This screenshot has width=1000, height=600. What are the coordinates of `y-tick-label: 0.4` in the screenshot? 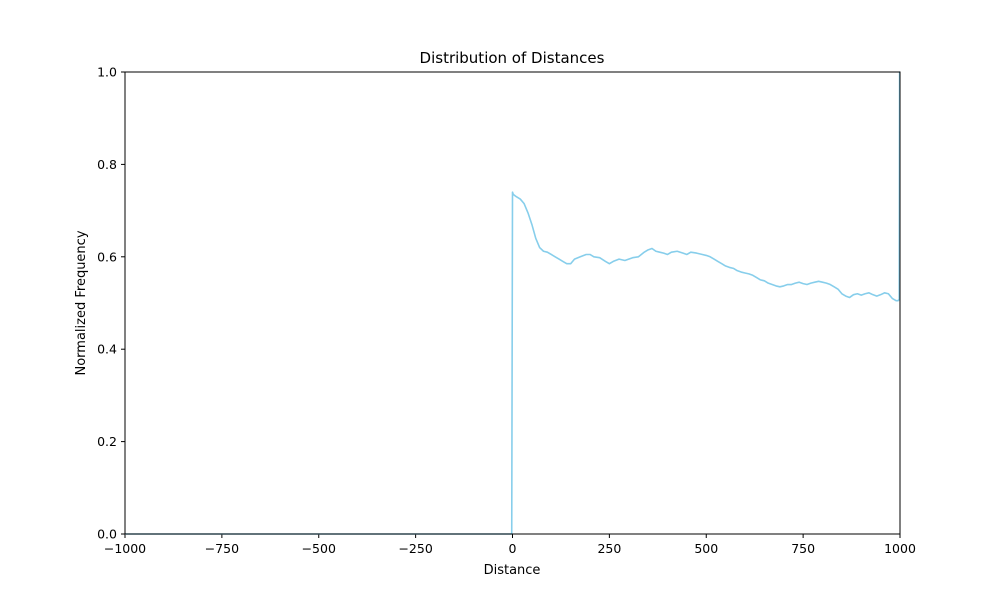 It's located at (107, 349).